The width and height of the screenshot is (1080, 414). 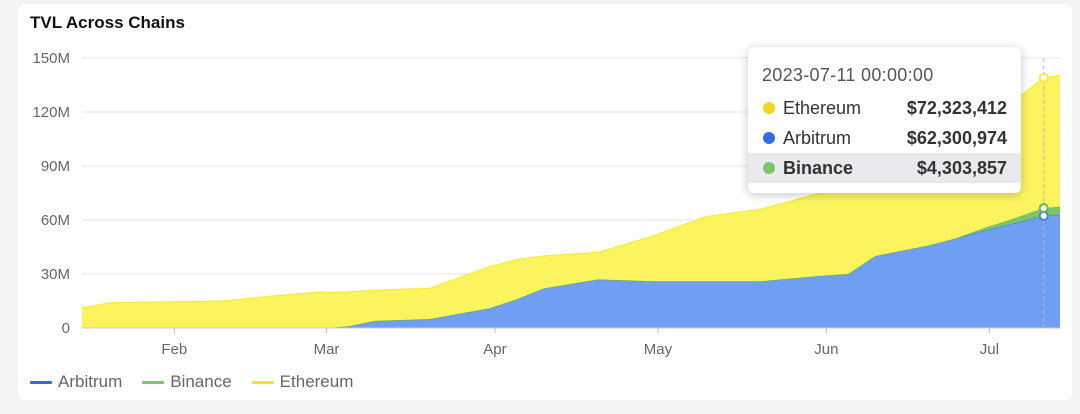 What do you see at coordinates (826, 349) in the screenshot?
I see `x-tick-label: Jun` at bounding box center [826, 349].